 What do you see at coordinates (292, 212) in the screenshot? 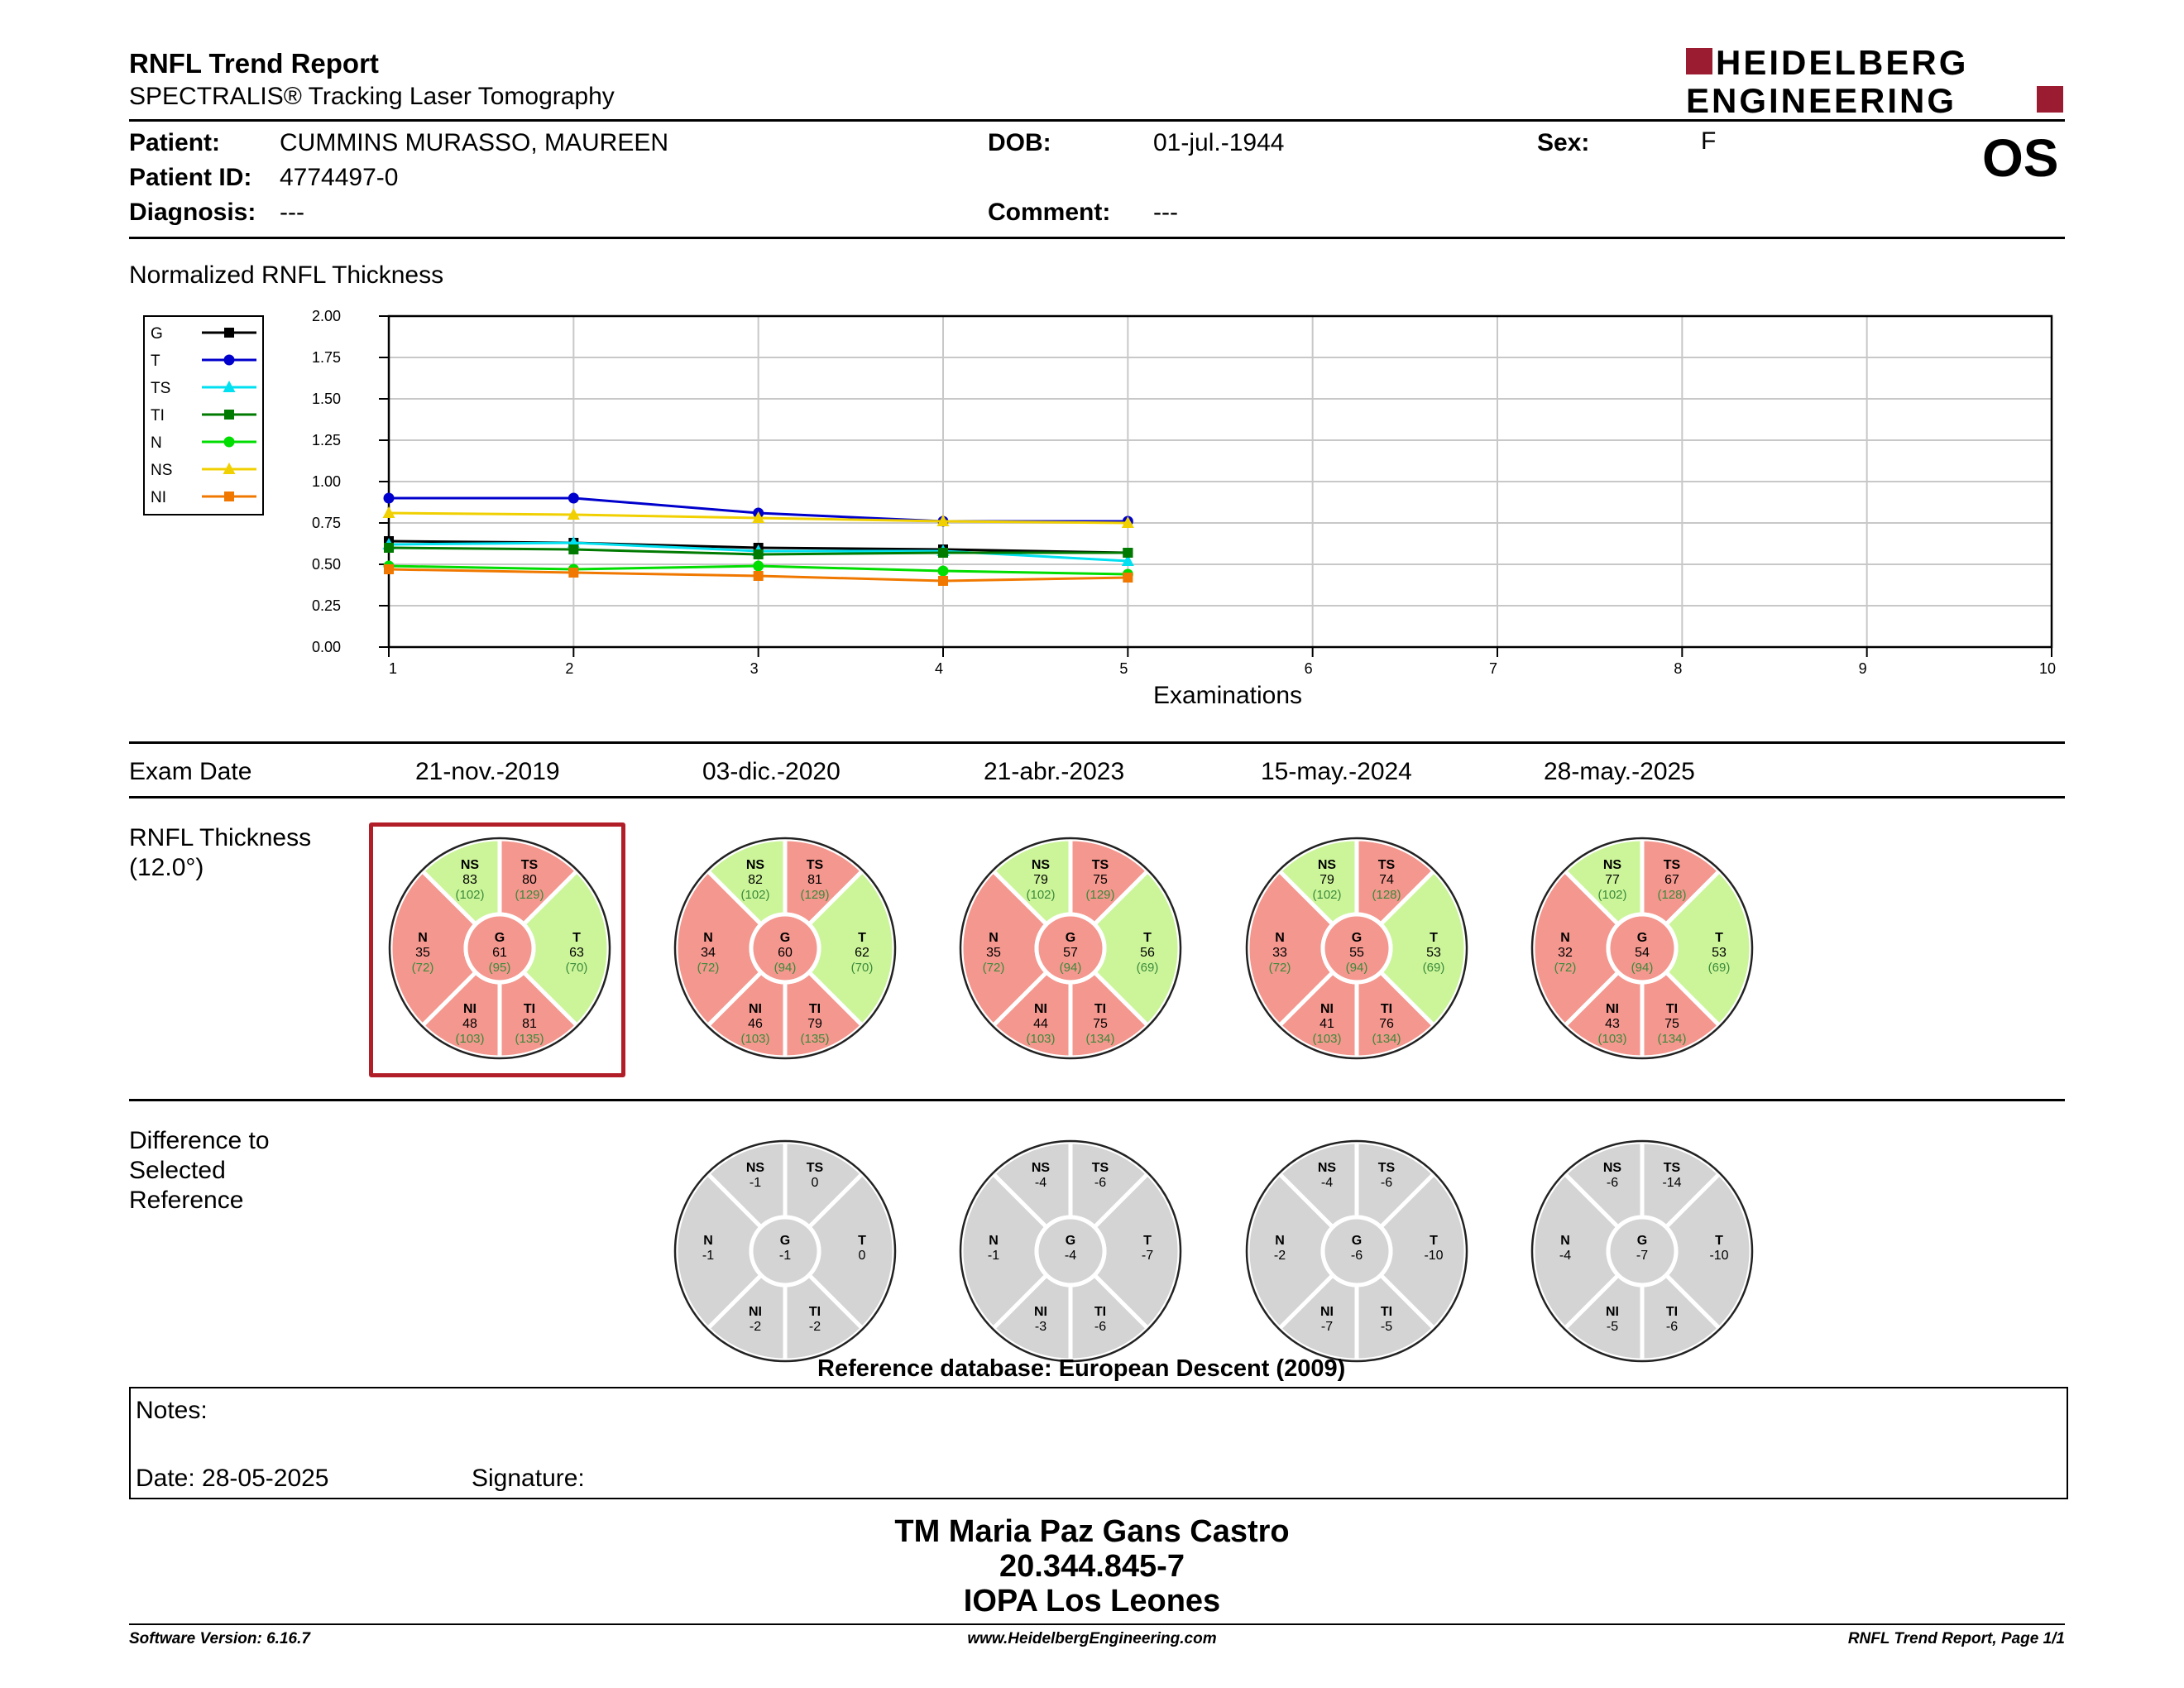
I see `diagnosis-value: ---` at bounding box center [292, 212].